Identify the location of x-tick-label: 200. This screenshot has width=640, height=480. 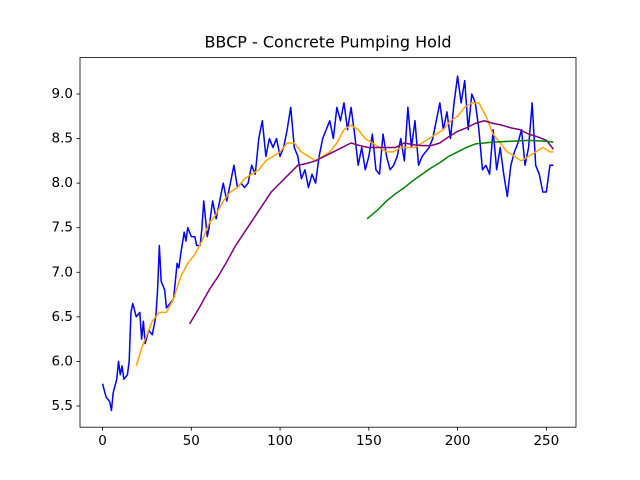
(458, 441).